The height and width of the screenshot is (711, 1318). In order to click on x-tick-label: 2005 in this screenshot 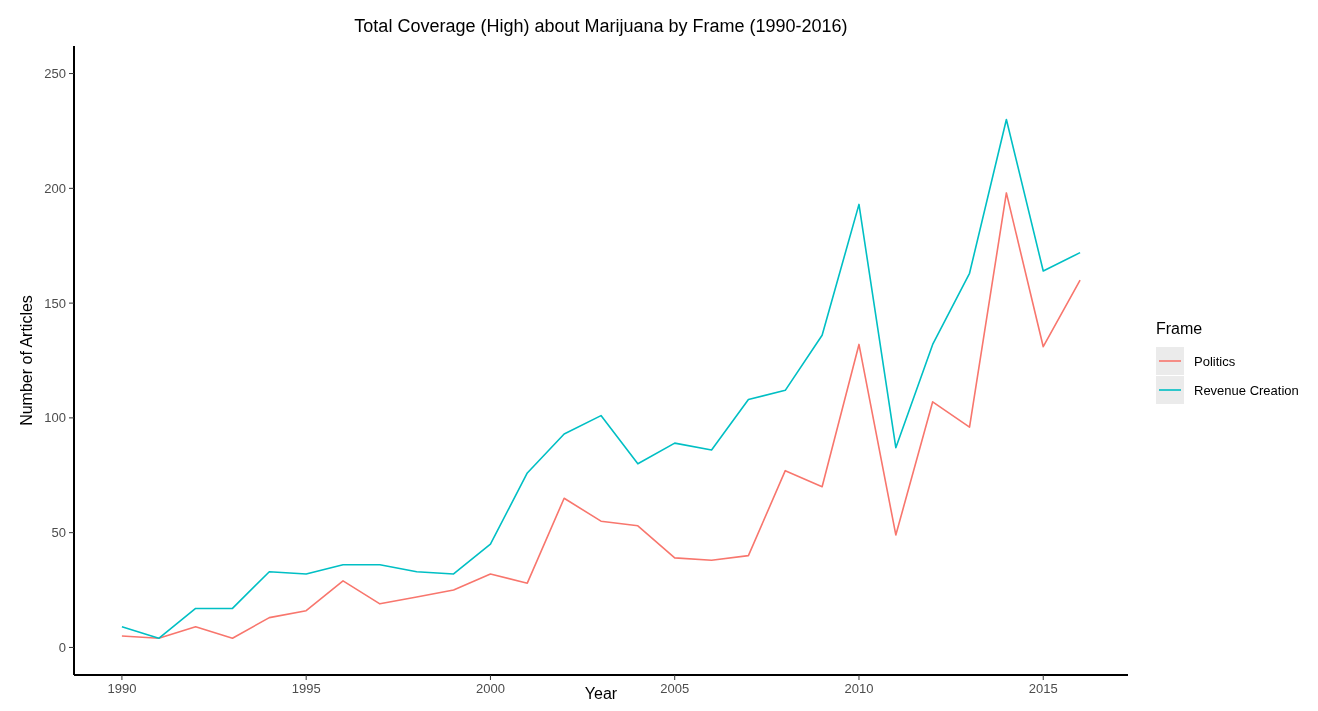, I will do `click(675, 688)`.